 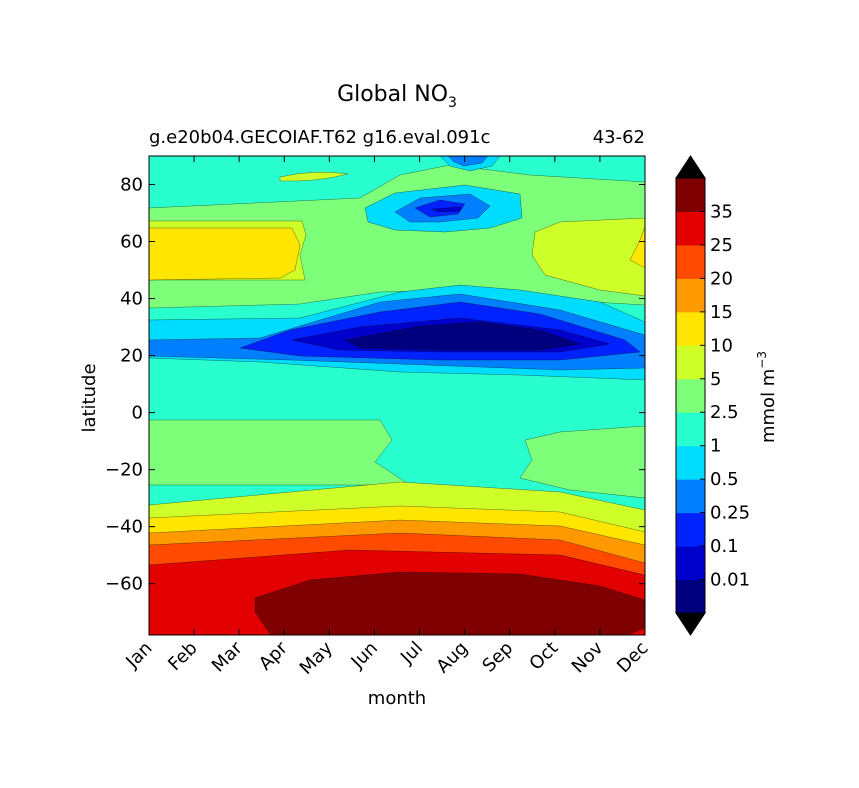 I want to click on colorbar-over-arrow, so click(x=690, y=167).